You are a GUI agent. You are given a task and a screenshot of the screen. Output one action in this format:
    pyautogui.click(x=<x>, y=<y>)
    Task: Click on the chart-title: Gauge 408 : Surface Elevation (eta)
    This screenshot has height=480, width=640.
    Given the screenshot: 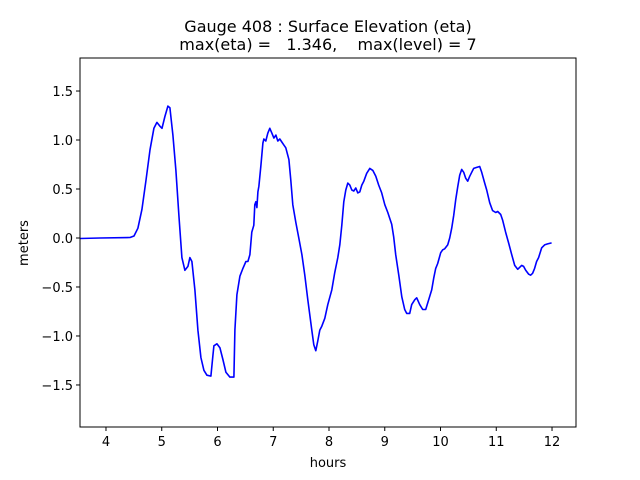 What is the action you would take?
    pyautogui.click(x=327, y=26)
    